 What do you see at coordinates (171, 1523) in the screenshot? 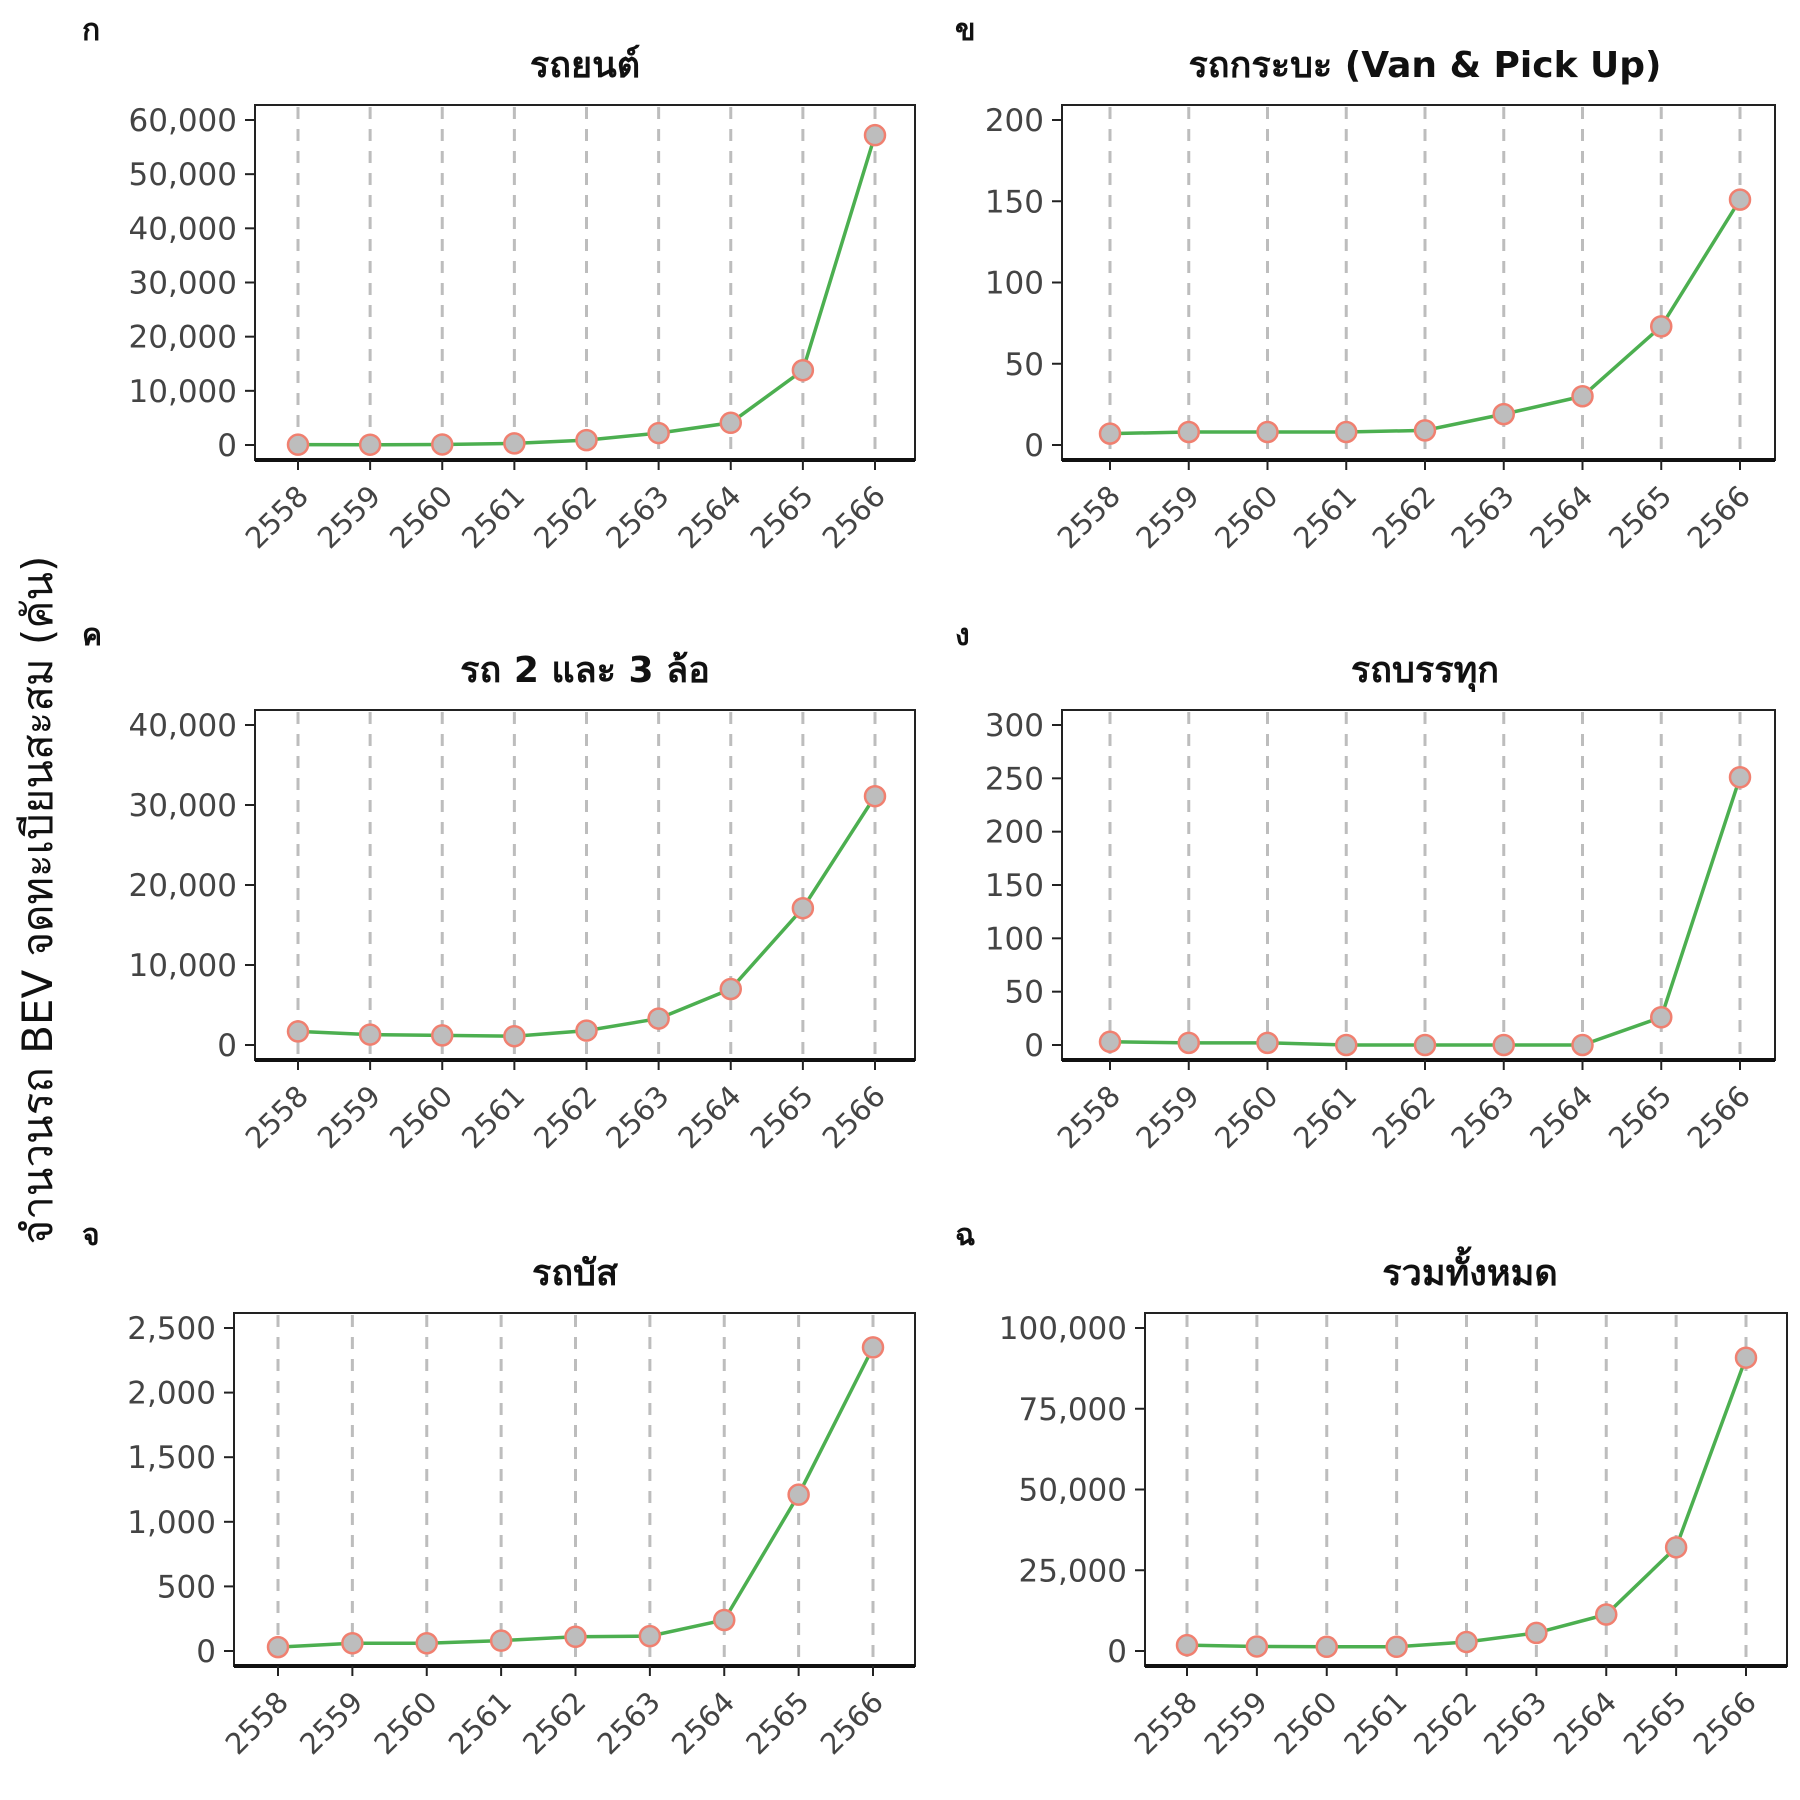
I see `y-tick-label: 1,000` at bounding box center [171, 1523].